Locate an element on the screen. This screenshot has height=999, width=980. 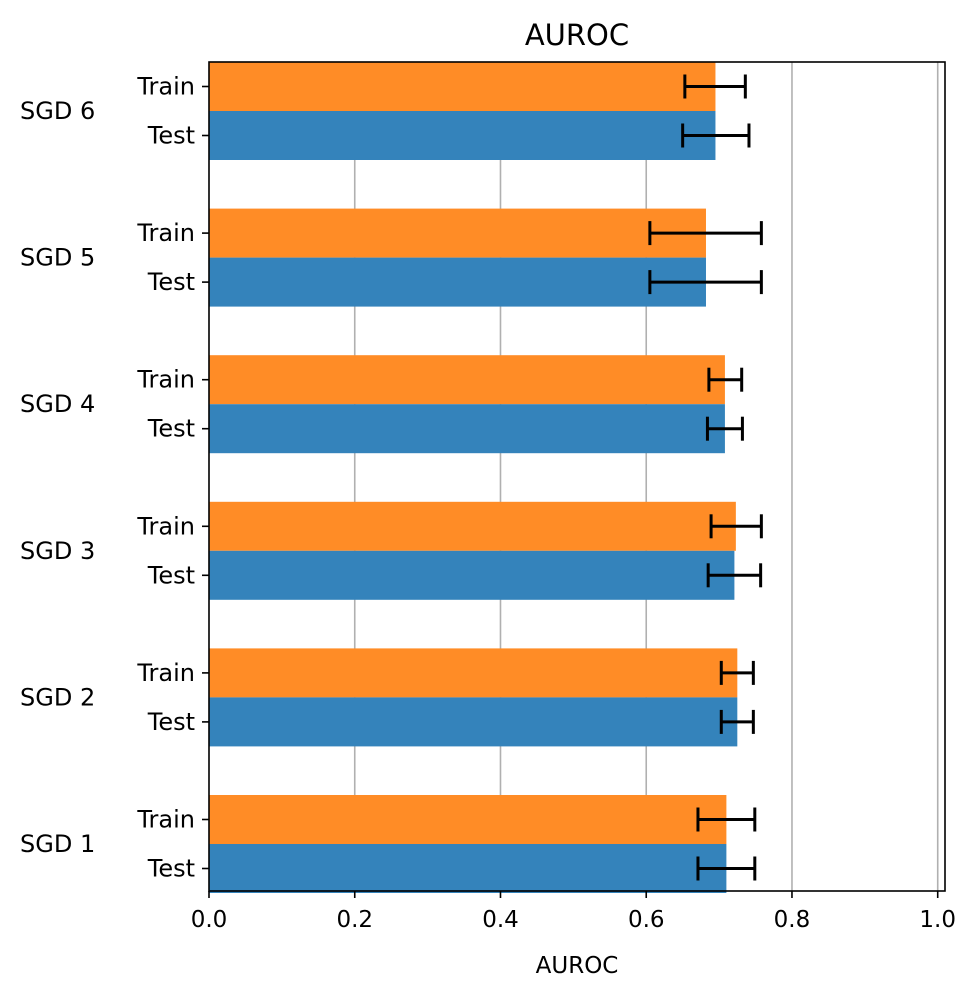
x-axis-ticks: 0.0 0.2 0.4 0.6 0.8 1.0 is located at coordinates (573, 912).